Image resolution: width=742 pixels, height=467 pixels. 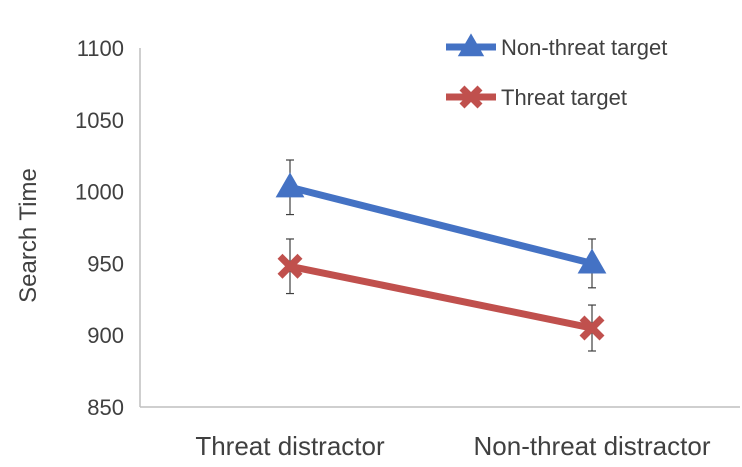 What do you see at coordinates (556, 71) in the screenshot?
I see `legend: Non-threat target Threat target` at bounding box center [556, 71].